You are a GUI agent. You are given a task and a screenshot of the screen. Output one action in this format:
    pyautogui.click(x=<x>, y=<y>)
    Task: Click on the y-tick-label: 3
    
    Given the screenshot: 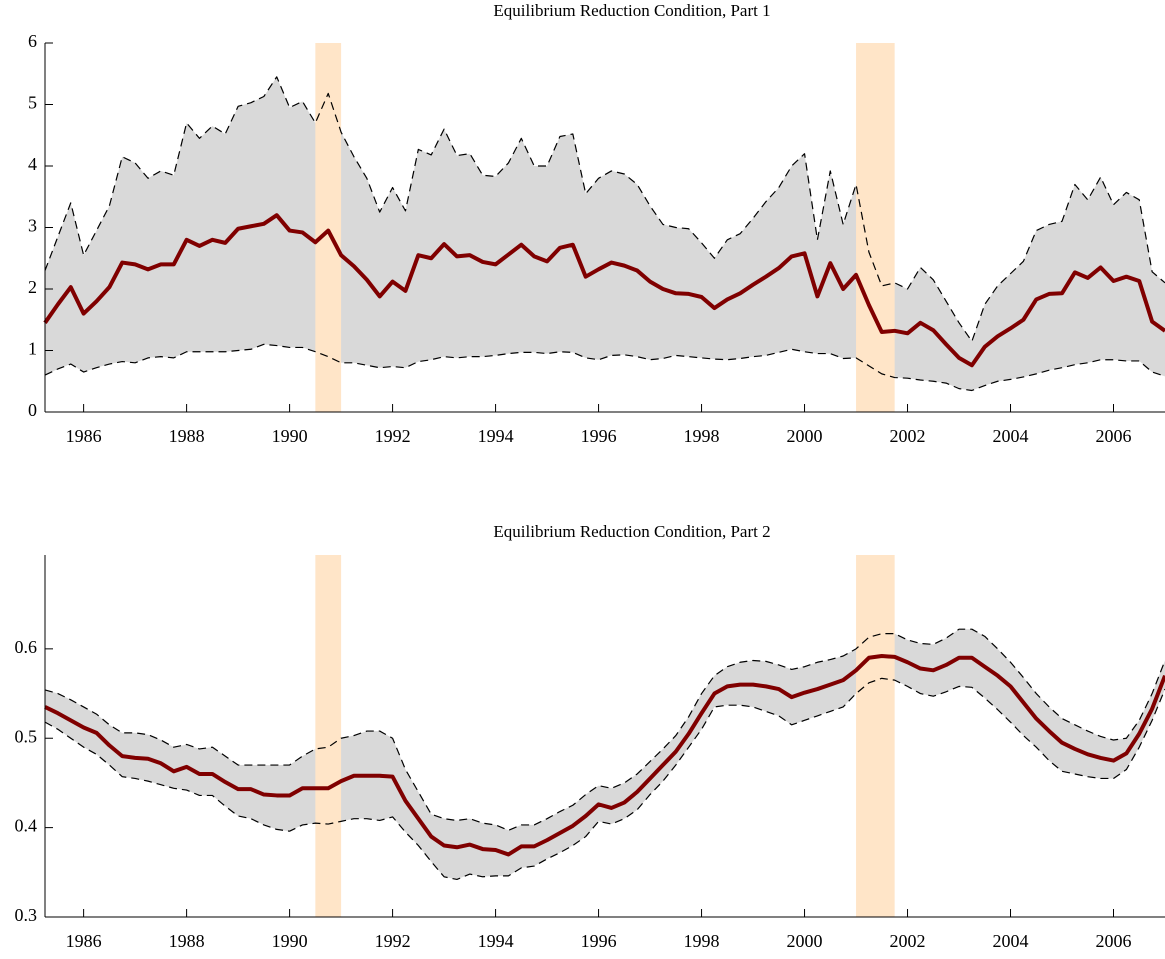 What is the action you would take?
    pyautogui.click(x=32, y=226)
    